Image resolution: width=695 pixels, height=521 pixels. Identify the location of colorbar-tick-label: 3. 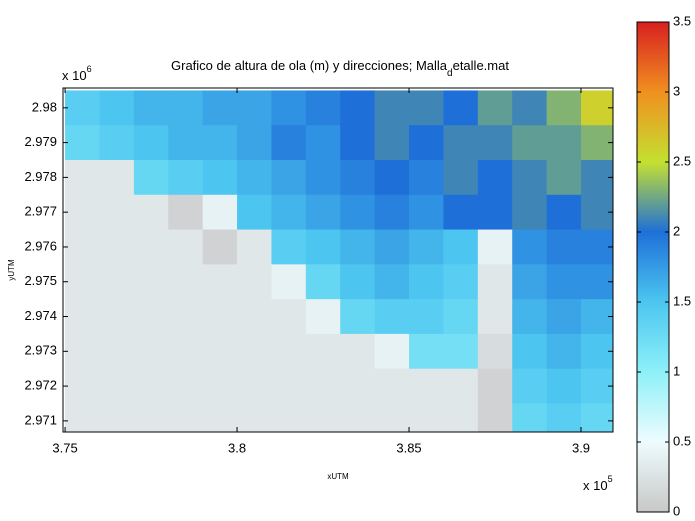
(676, 90).